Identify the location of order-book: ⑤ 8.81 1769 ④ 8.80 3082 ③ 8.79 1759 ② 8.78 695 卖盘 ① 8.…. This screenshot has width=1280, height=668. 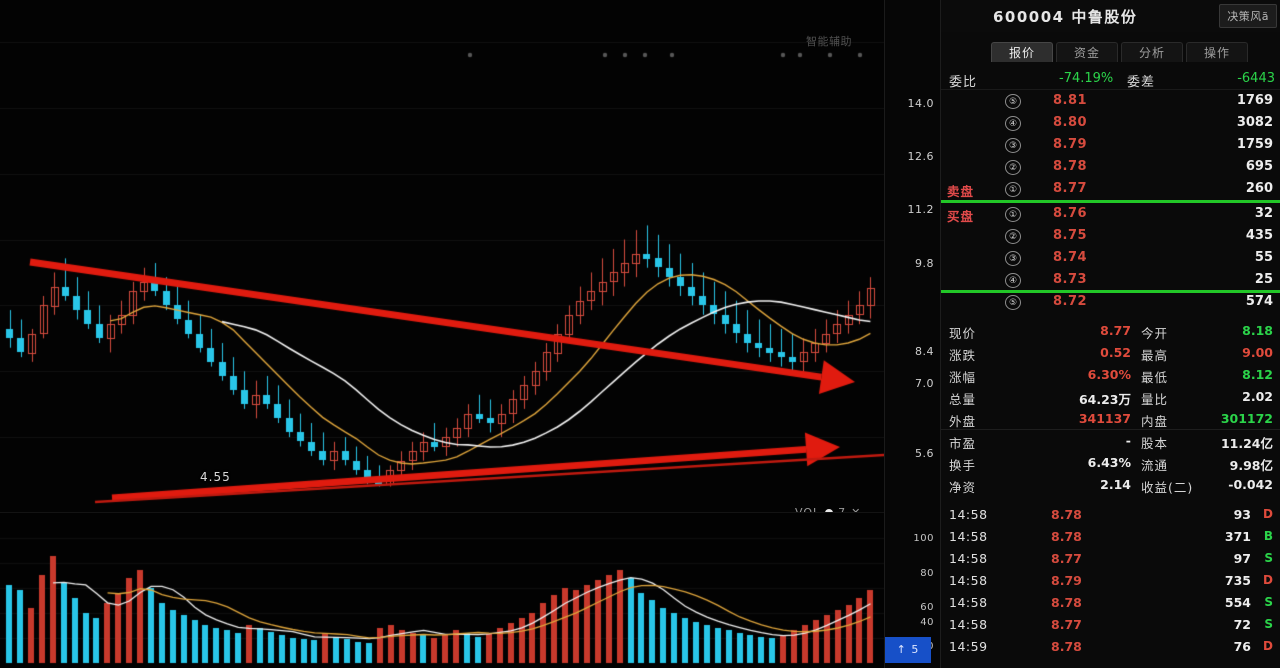
(1110, 204).